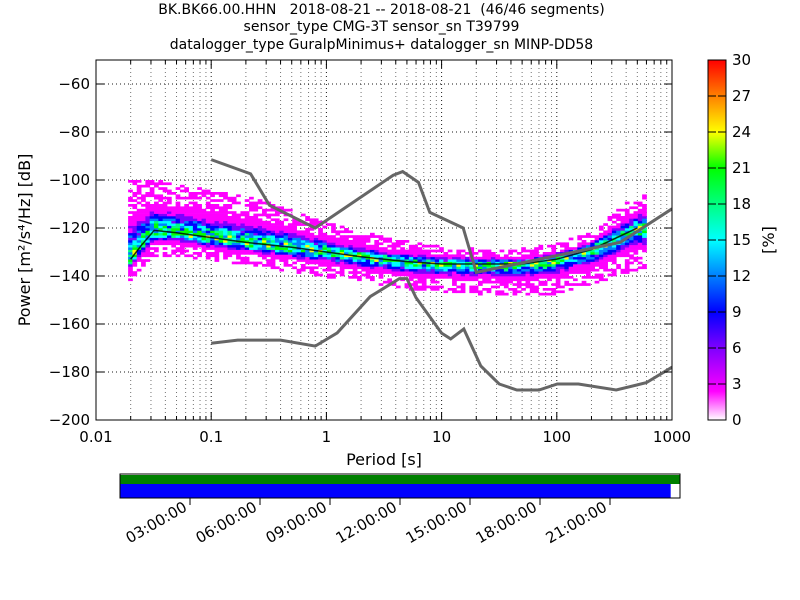 Image resolution: width=800 pixels, height=600 pixels. What do you see at coordinates (69, 420) in the screenshot?
I see `y-tick-label: −200` at bounding box center [69, 420].